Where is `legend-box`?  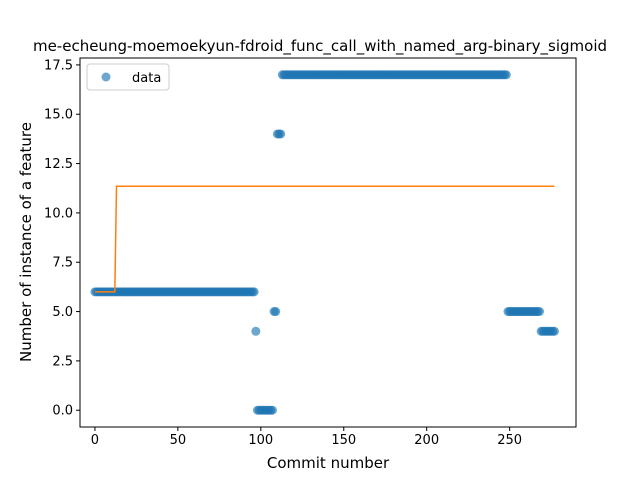
legend-box is located at coordinates (128, 77).